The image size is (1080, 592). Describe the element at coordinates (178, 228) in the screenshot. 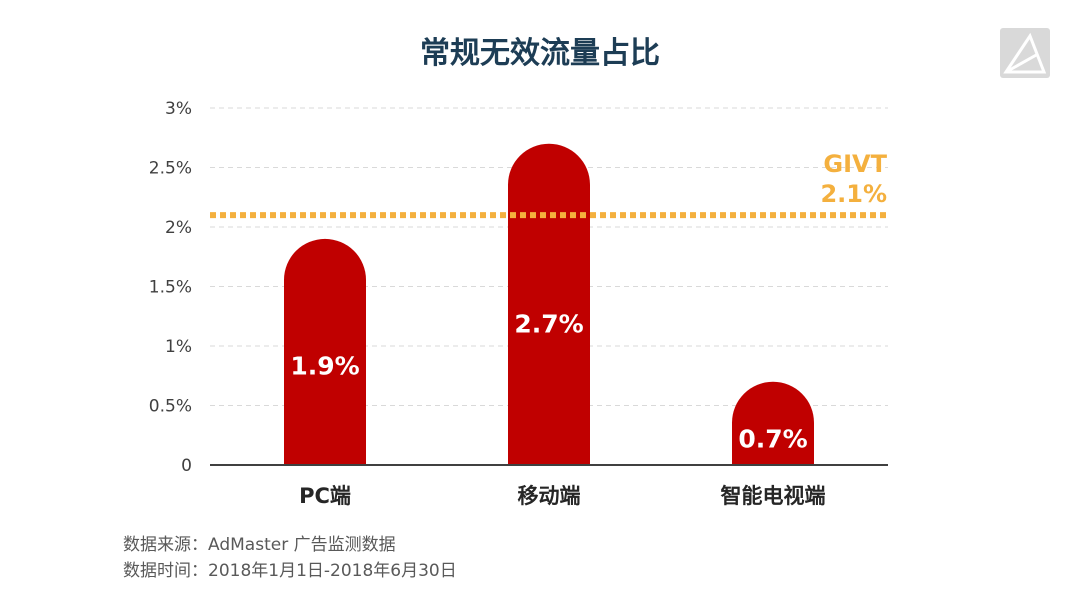

I see `y-tick-label: 2%` at that location.